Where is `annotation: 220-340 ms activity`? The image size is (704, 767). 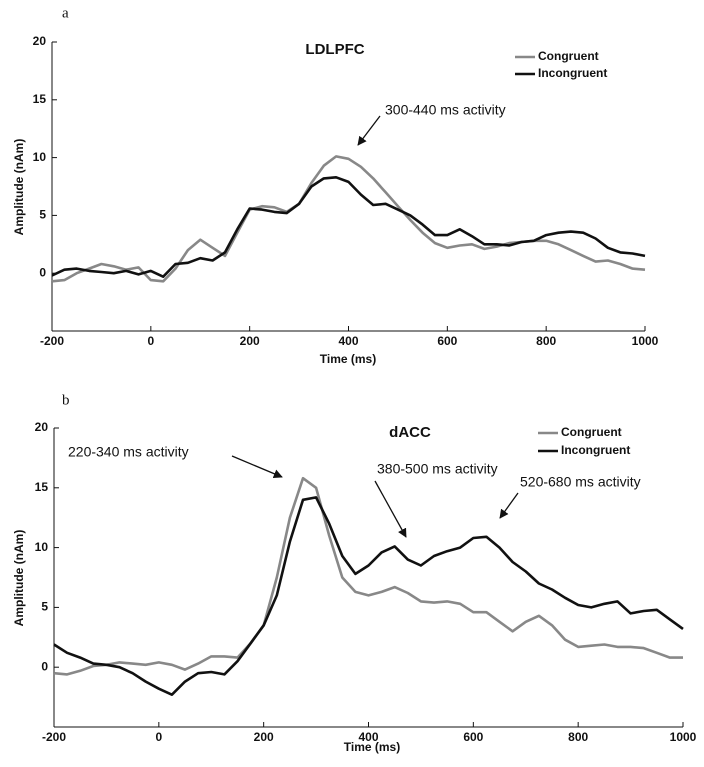
annotation: 220-340 ms activity is located at coordinates (128, 452).